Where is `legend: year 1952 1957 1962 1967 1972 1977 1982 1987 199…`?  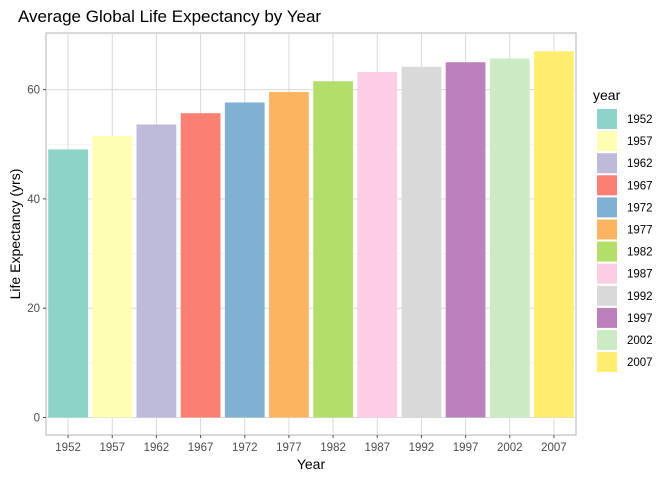 legend: year 1952 1957 1962 1967 1972 1977 1982 1987 199… is located at coordinates (623, 230).